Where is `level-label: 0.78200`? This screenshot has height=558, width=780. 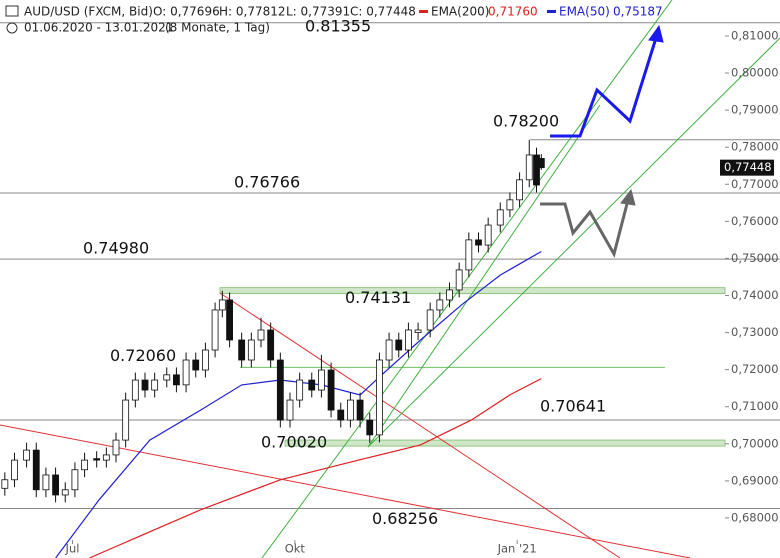 level-label: 0.78200 is located at coordinates (526, 120).